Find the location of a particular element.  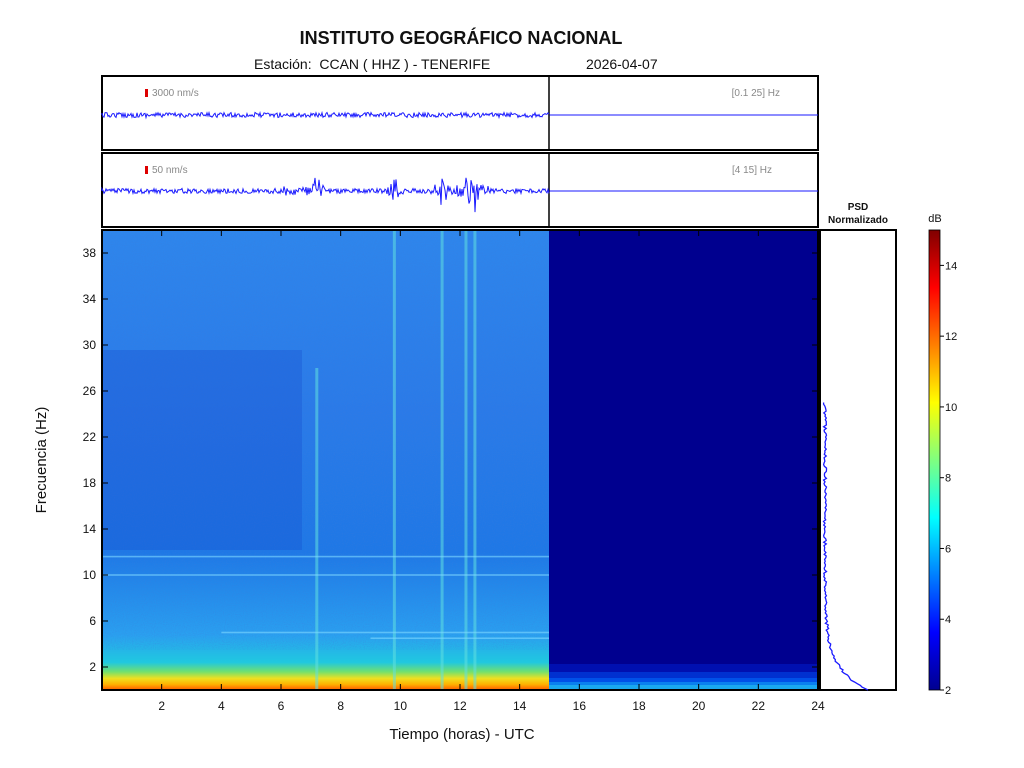

colorbar-tick-label: 12 is located at coordinates (951, 337).